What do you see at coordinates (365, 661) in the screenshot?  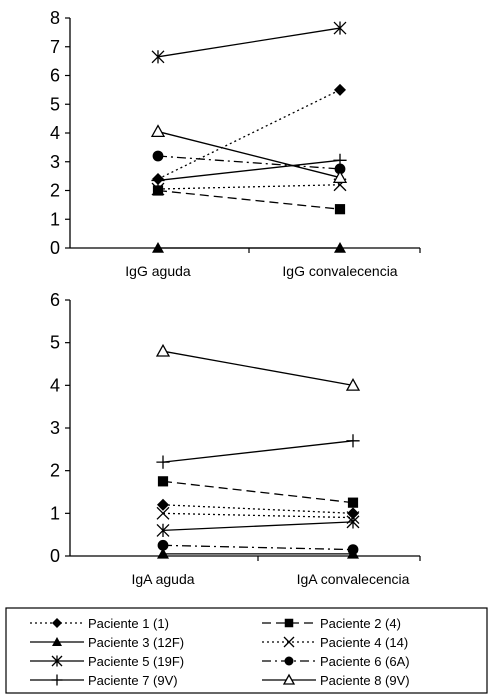 I see `legend-label: Paciente 6 (6A)` at bounding box center [365, 661].